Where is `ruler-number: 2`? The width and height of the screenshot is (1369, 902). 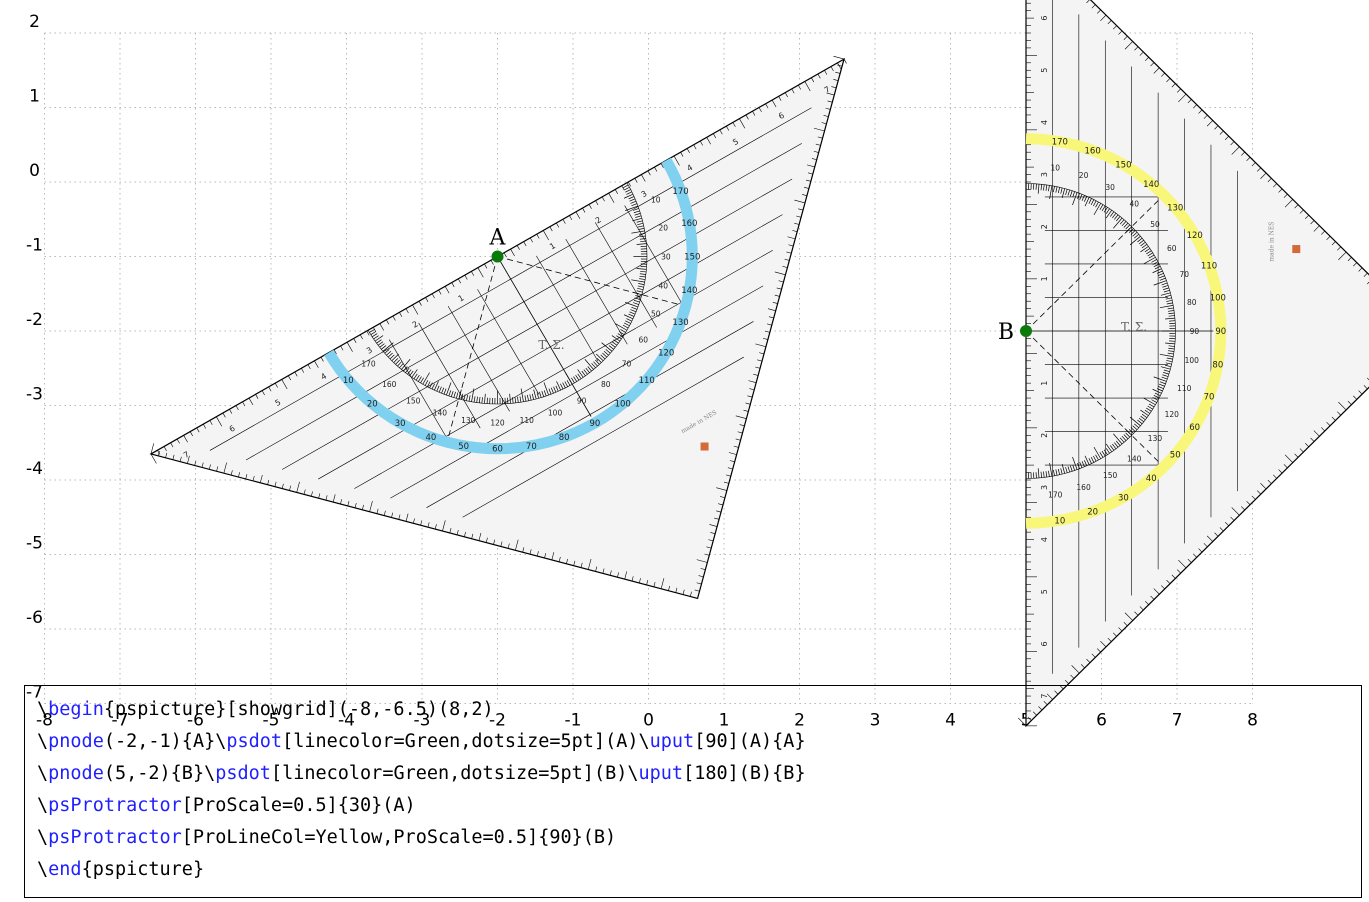 ruler-number: 2 is located at coordinates (415, 324).